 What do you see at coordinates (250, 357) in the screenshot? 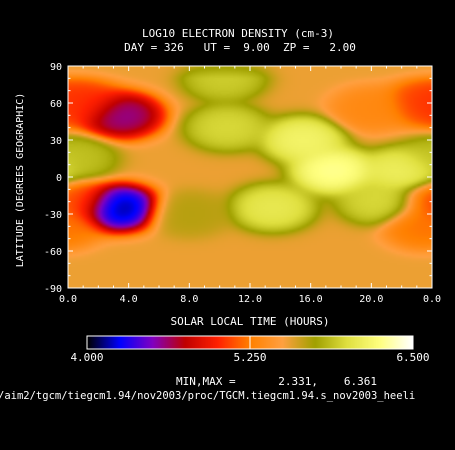
I see `colorbar-mid-label: 5.250` at bounding box center [250, 357].